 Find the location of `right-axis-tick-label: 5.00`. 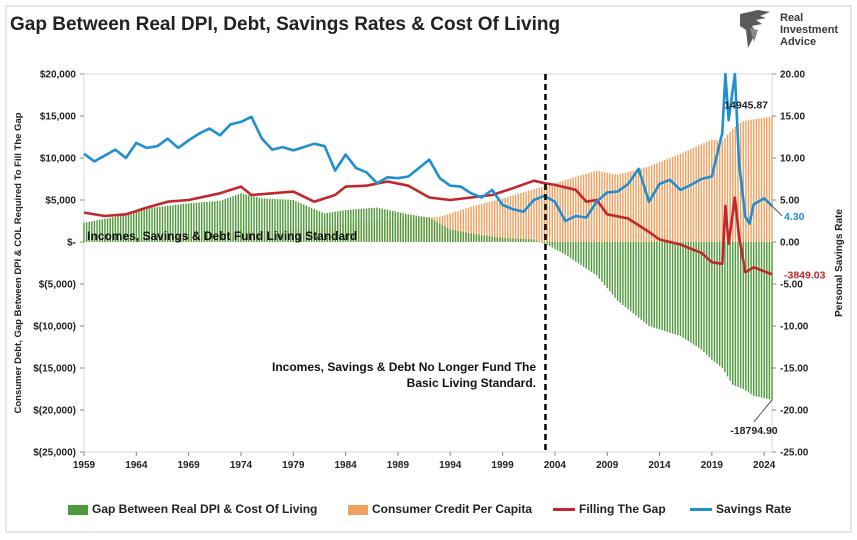

right-axis-tick-label: 5.00 is located at coordinates (790, 201).